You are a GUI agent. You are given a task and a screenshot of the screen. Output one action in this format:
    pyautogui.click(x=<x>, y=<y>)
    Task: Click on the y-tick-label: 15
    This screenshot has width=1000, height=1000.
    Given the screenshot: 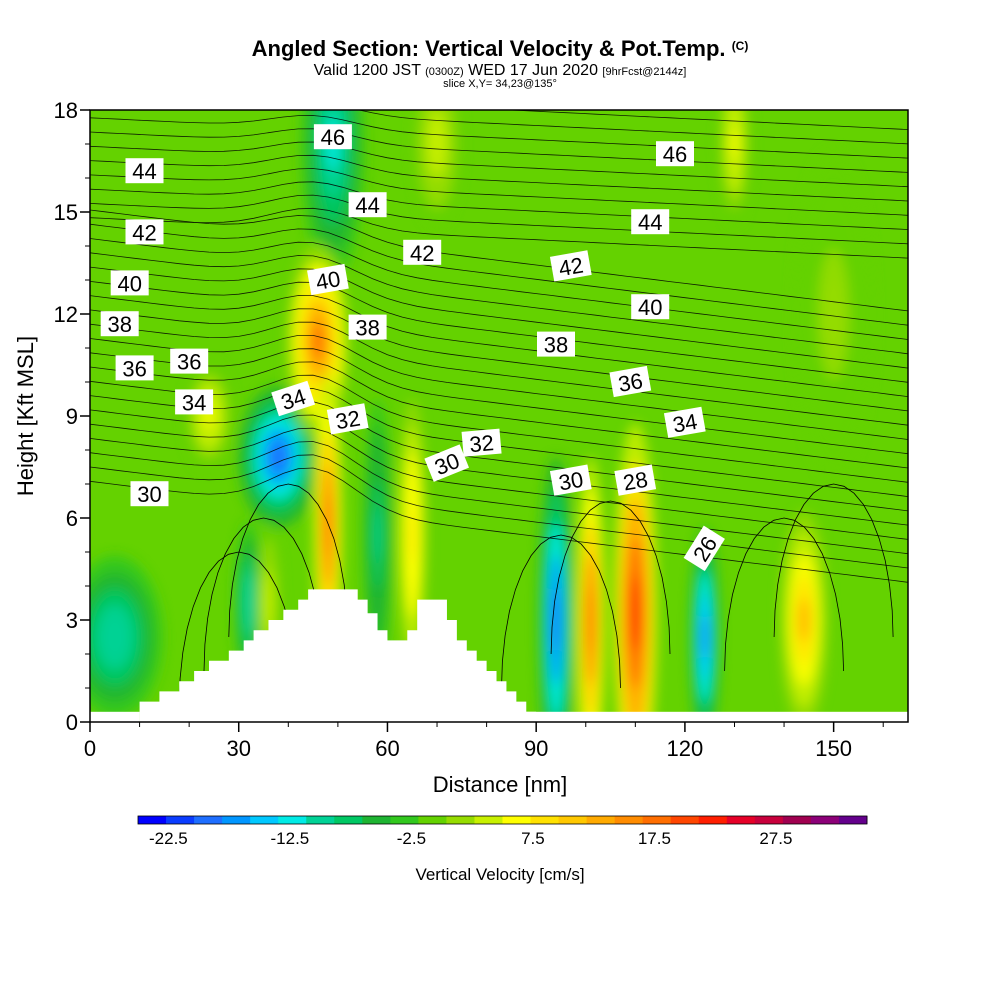 What is the action you would take?
    pyautogui.click(x=66, y=212)
    